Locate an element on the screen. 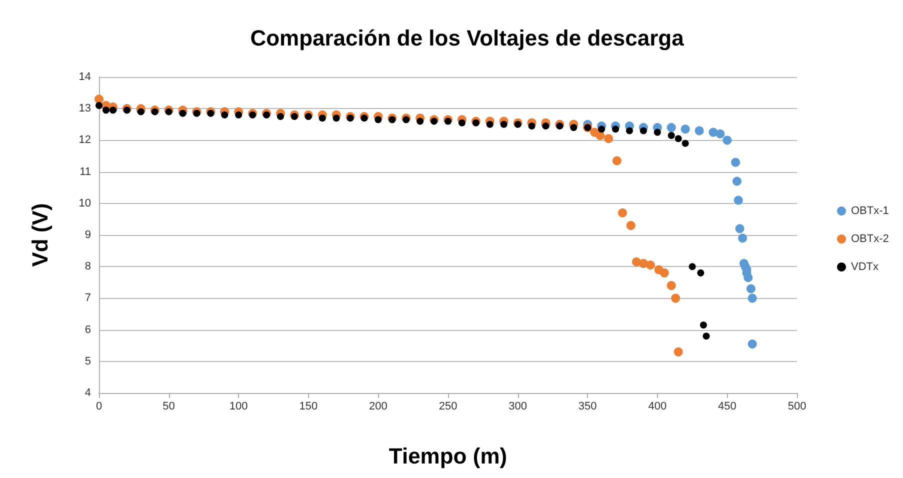  x-tick-label: 100 is located at coordinates (238, 406).